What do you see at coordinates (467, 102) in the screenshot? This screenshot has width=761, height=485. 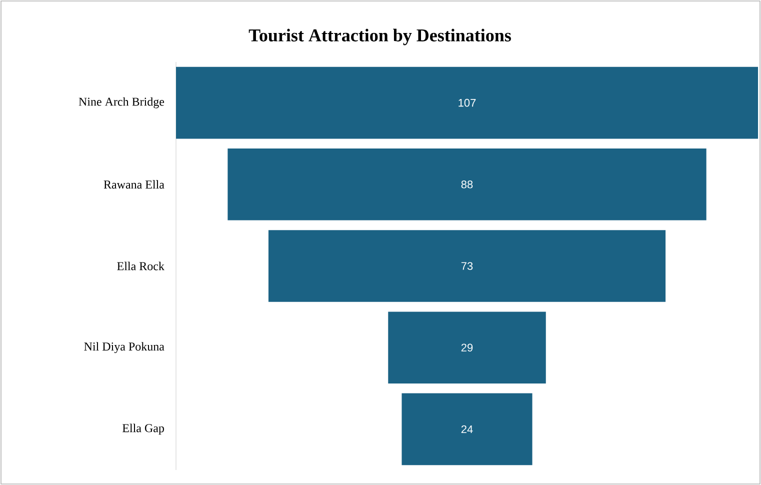 I see `data-label: 107` at bounding box center [467, 102].